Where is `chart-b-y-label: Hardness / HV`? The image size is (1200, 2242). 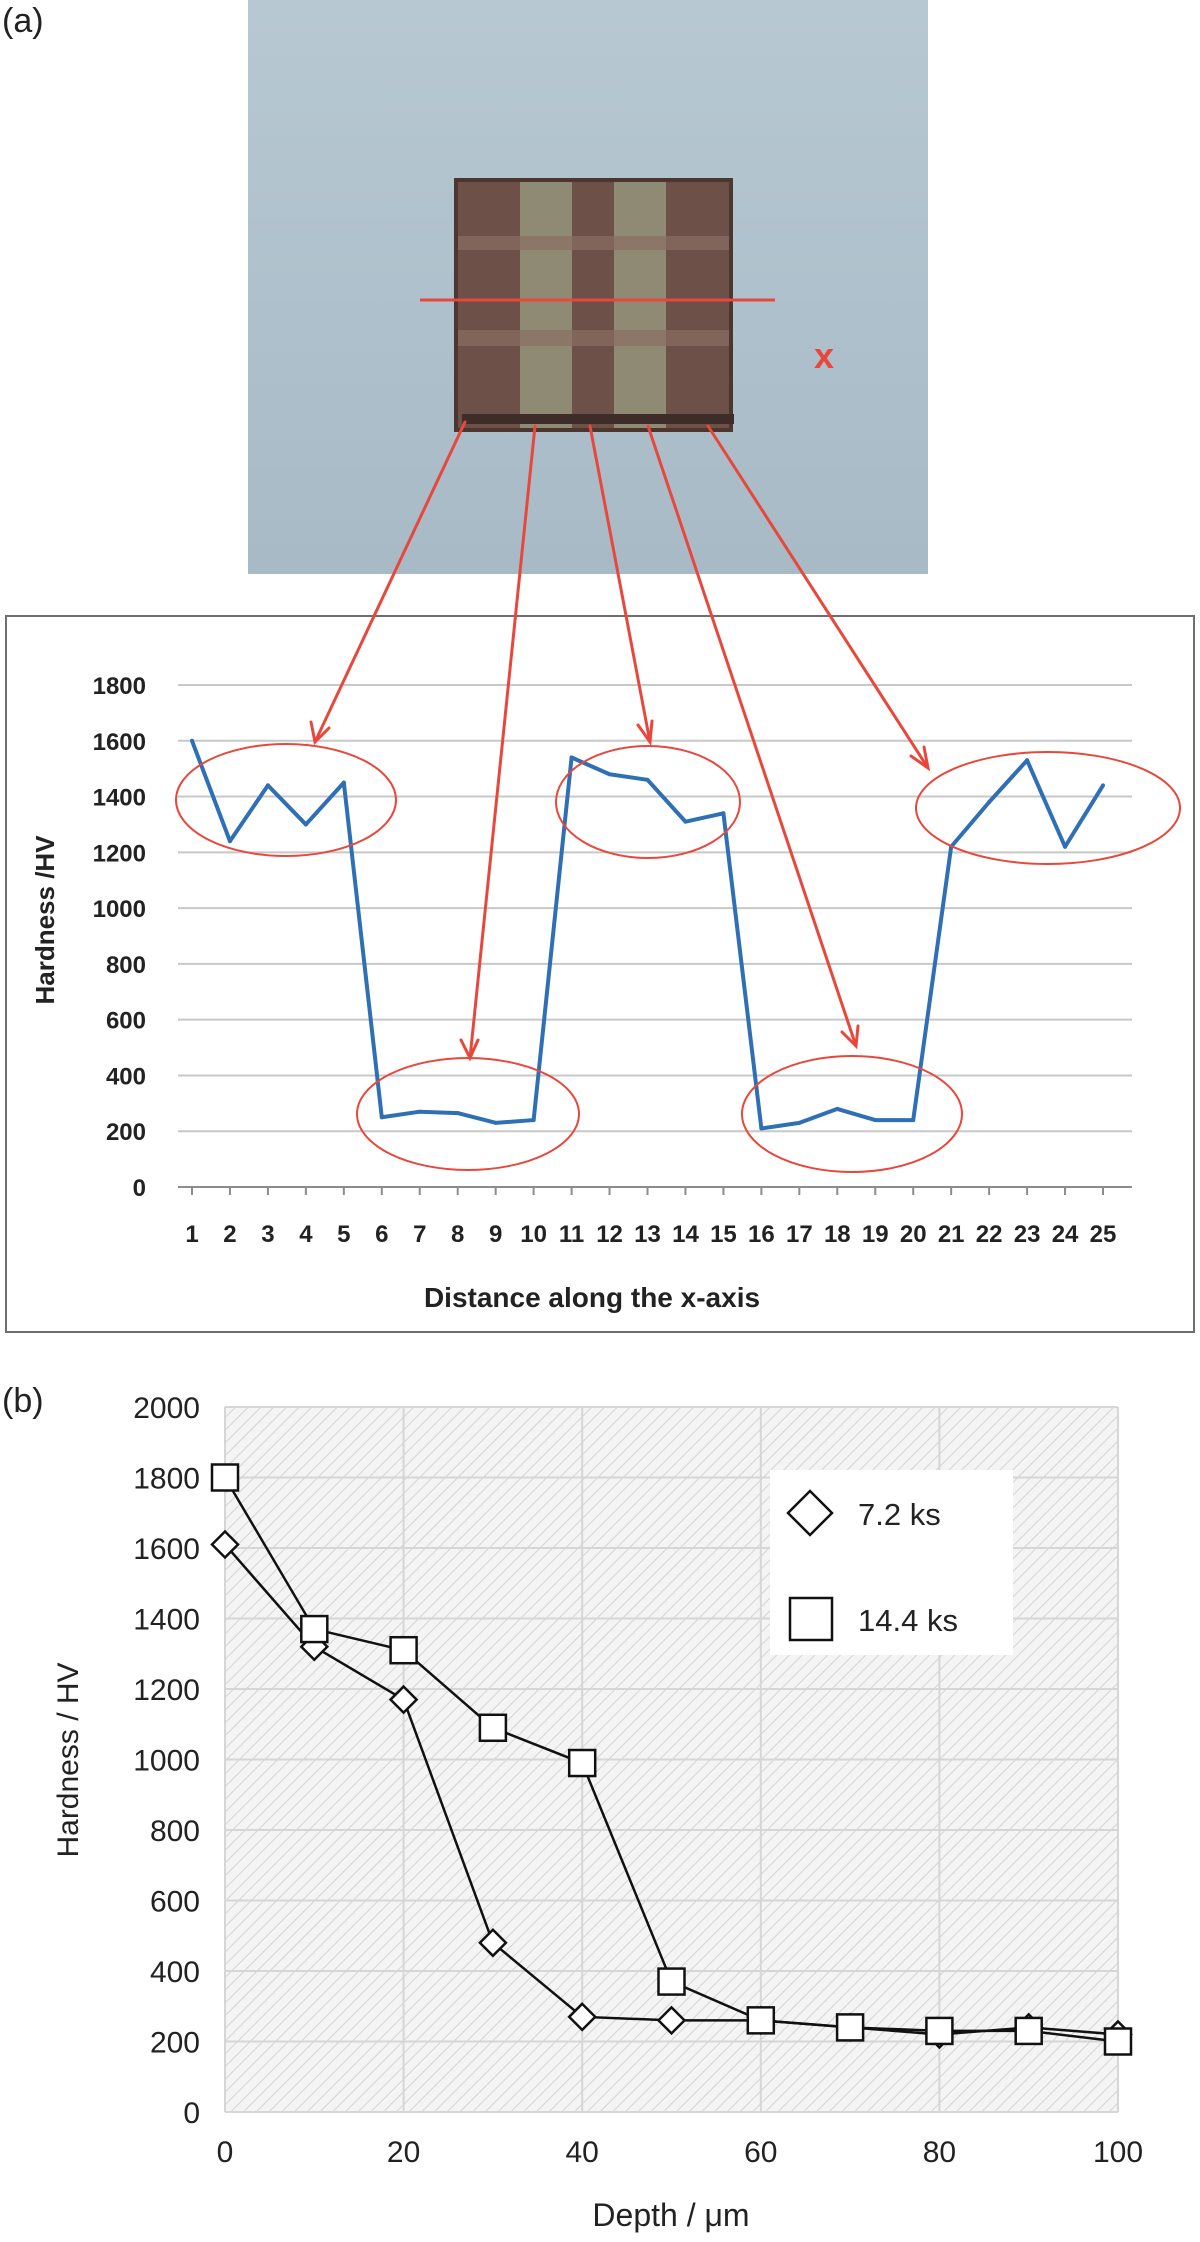 chart-b-y-label: Hardness / HV is located at coordinates (68, 1759).